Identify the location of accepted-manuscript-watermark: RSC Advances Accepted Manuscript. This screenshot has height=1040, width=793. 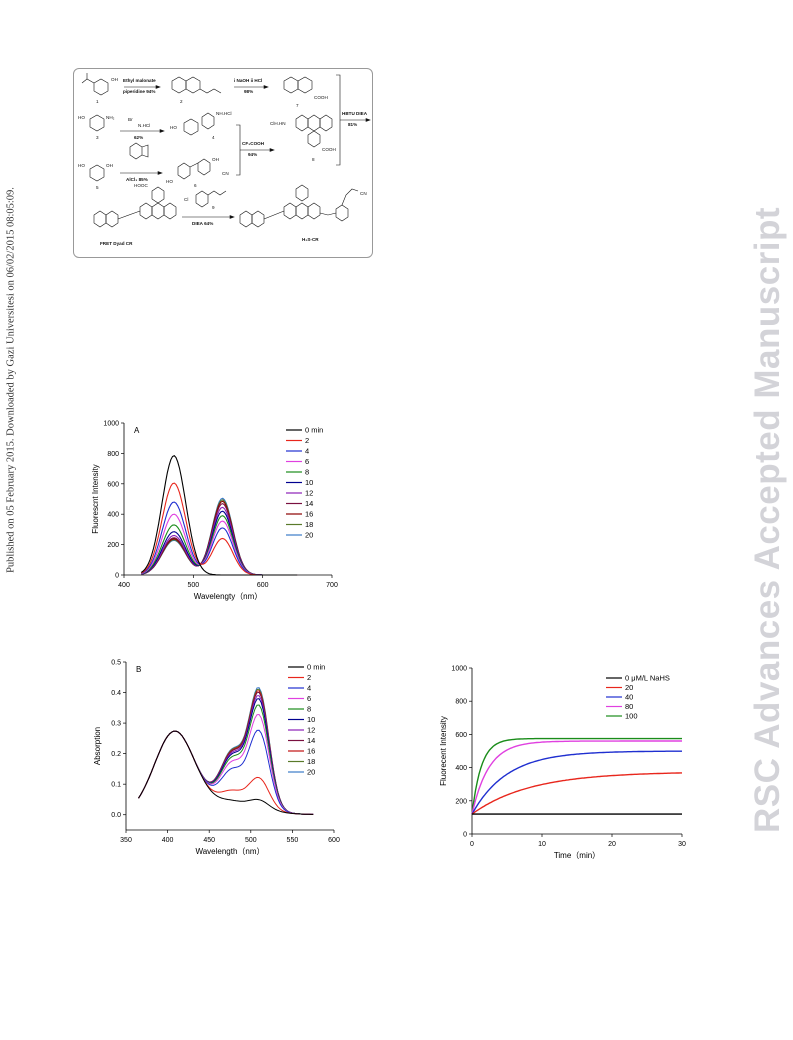
(765, 520).